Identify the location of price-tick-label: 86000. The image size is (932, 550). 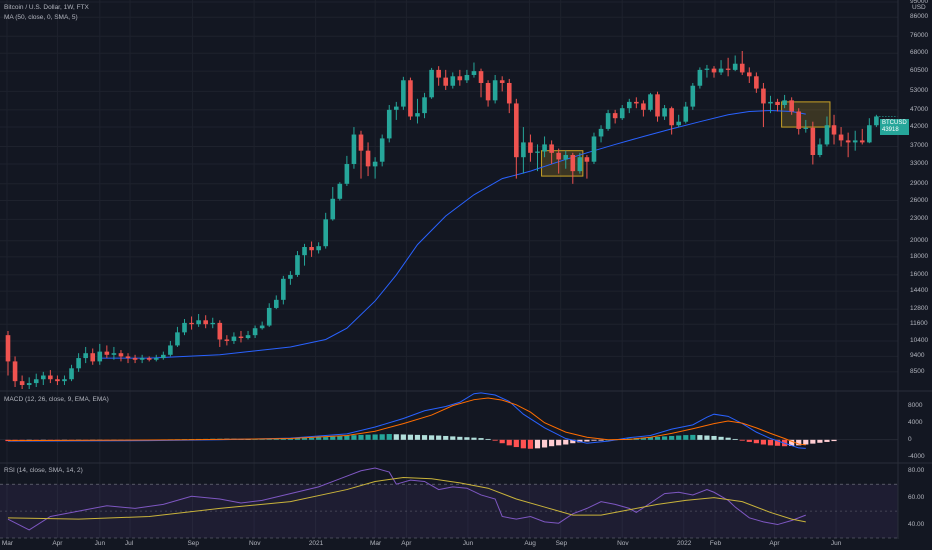
(919, 17).